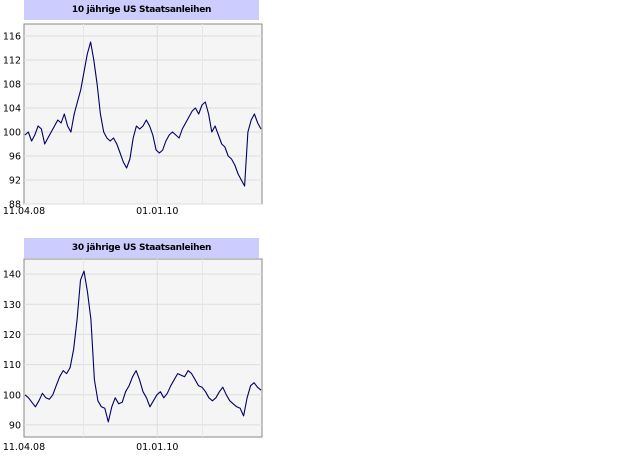 The image size is (640, 457). I want to click on y-tick-label: 110, so click(12, 365).